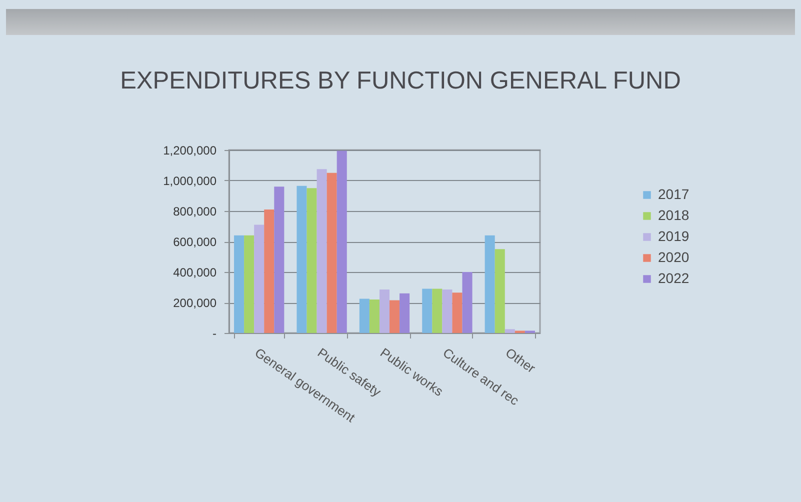 The height and width of the screenshot is (502, 801). I want to click on y-tick-label: -, so click(214, 333).